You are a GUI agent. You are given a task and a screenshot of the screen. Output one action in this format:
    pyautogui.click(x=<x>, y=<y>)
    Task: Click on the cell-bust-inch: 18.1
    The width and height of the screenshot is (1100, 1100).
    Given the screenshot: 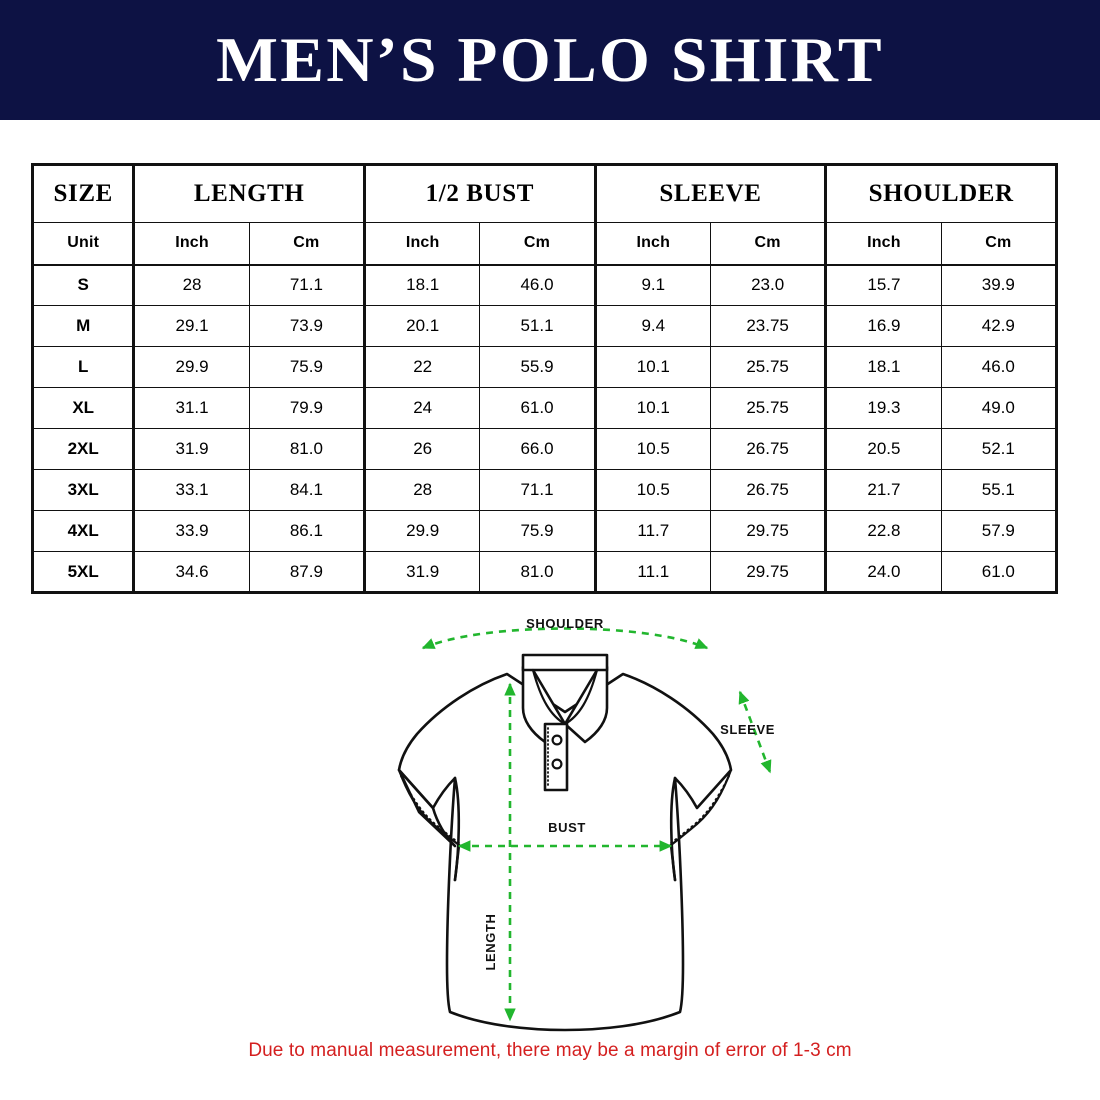 What is the action you would take?
    pyautogui.click(x=422, y=285)
    